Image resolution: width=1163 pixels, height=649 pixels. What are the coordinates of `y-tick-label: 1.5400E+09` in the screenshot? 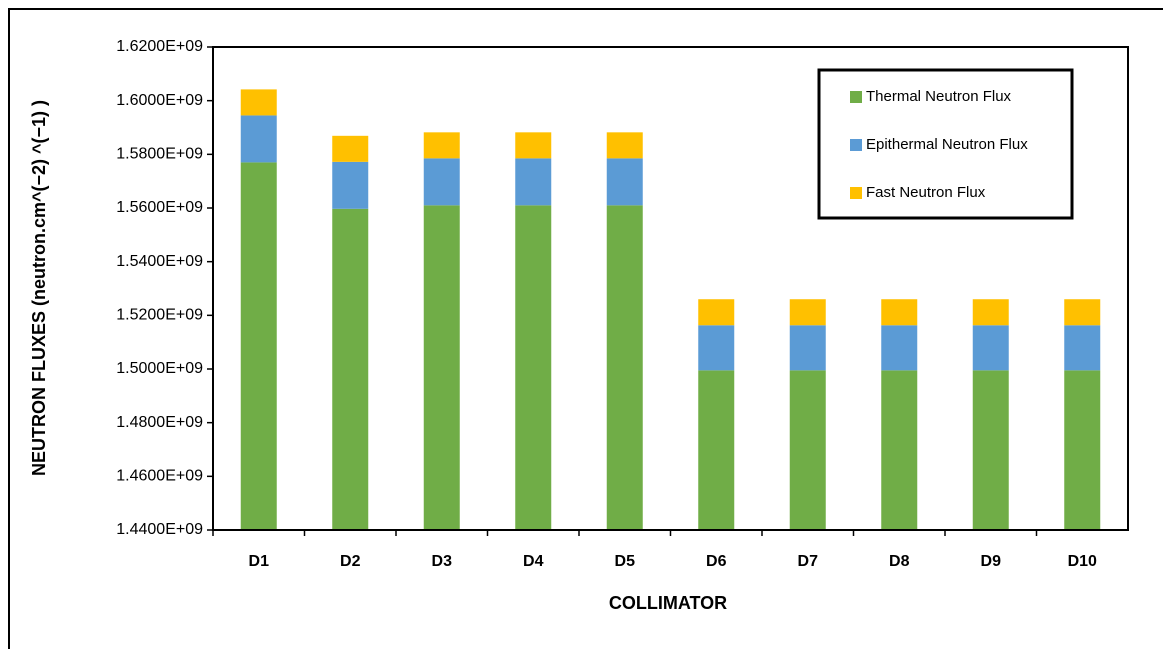 It's located at (159, 261).